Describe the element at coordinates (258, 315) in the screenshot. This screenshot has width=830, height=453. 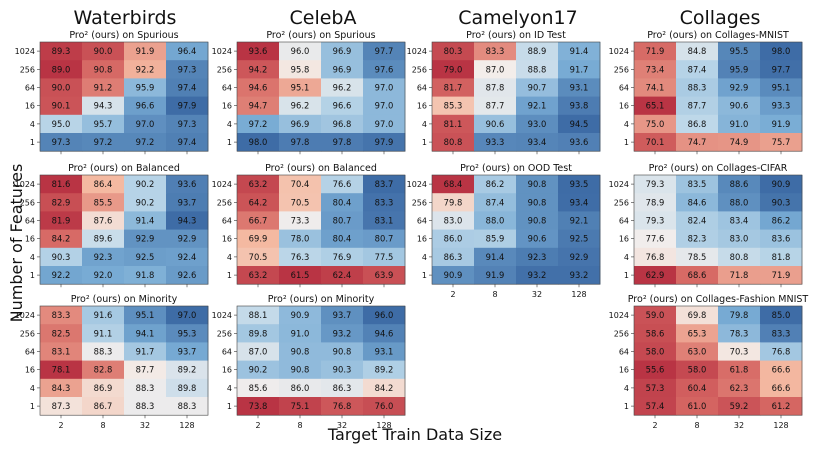
I see `cell-value-label: 88.1` at that location.